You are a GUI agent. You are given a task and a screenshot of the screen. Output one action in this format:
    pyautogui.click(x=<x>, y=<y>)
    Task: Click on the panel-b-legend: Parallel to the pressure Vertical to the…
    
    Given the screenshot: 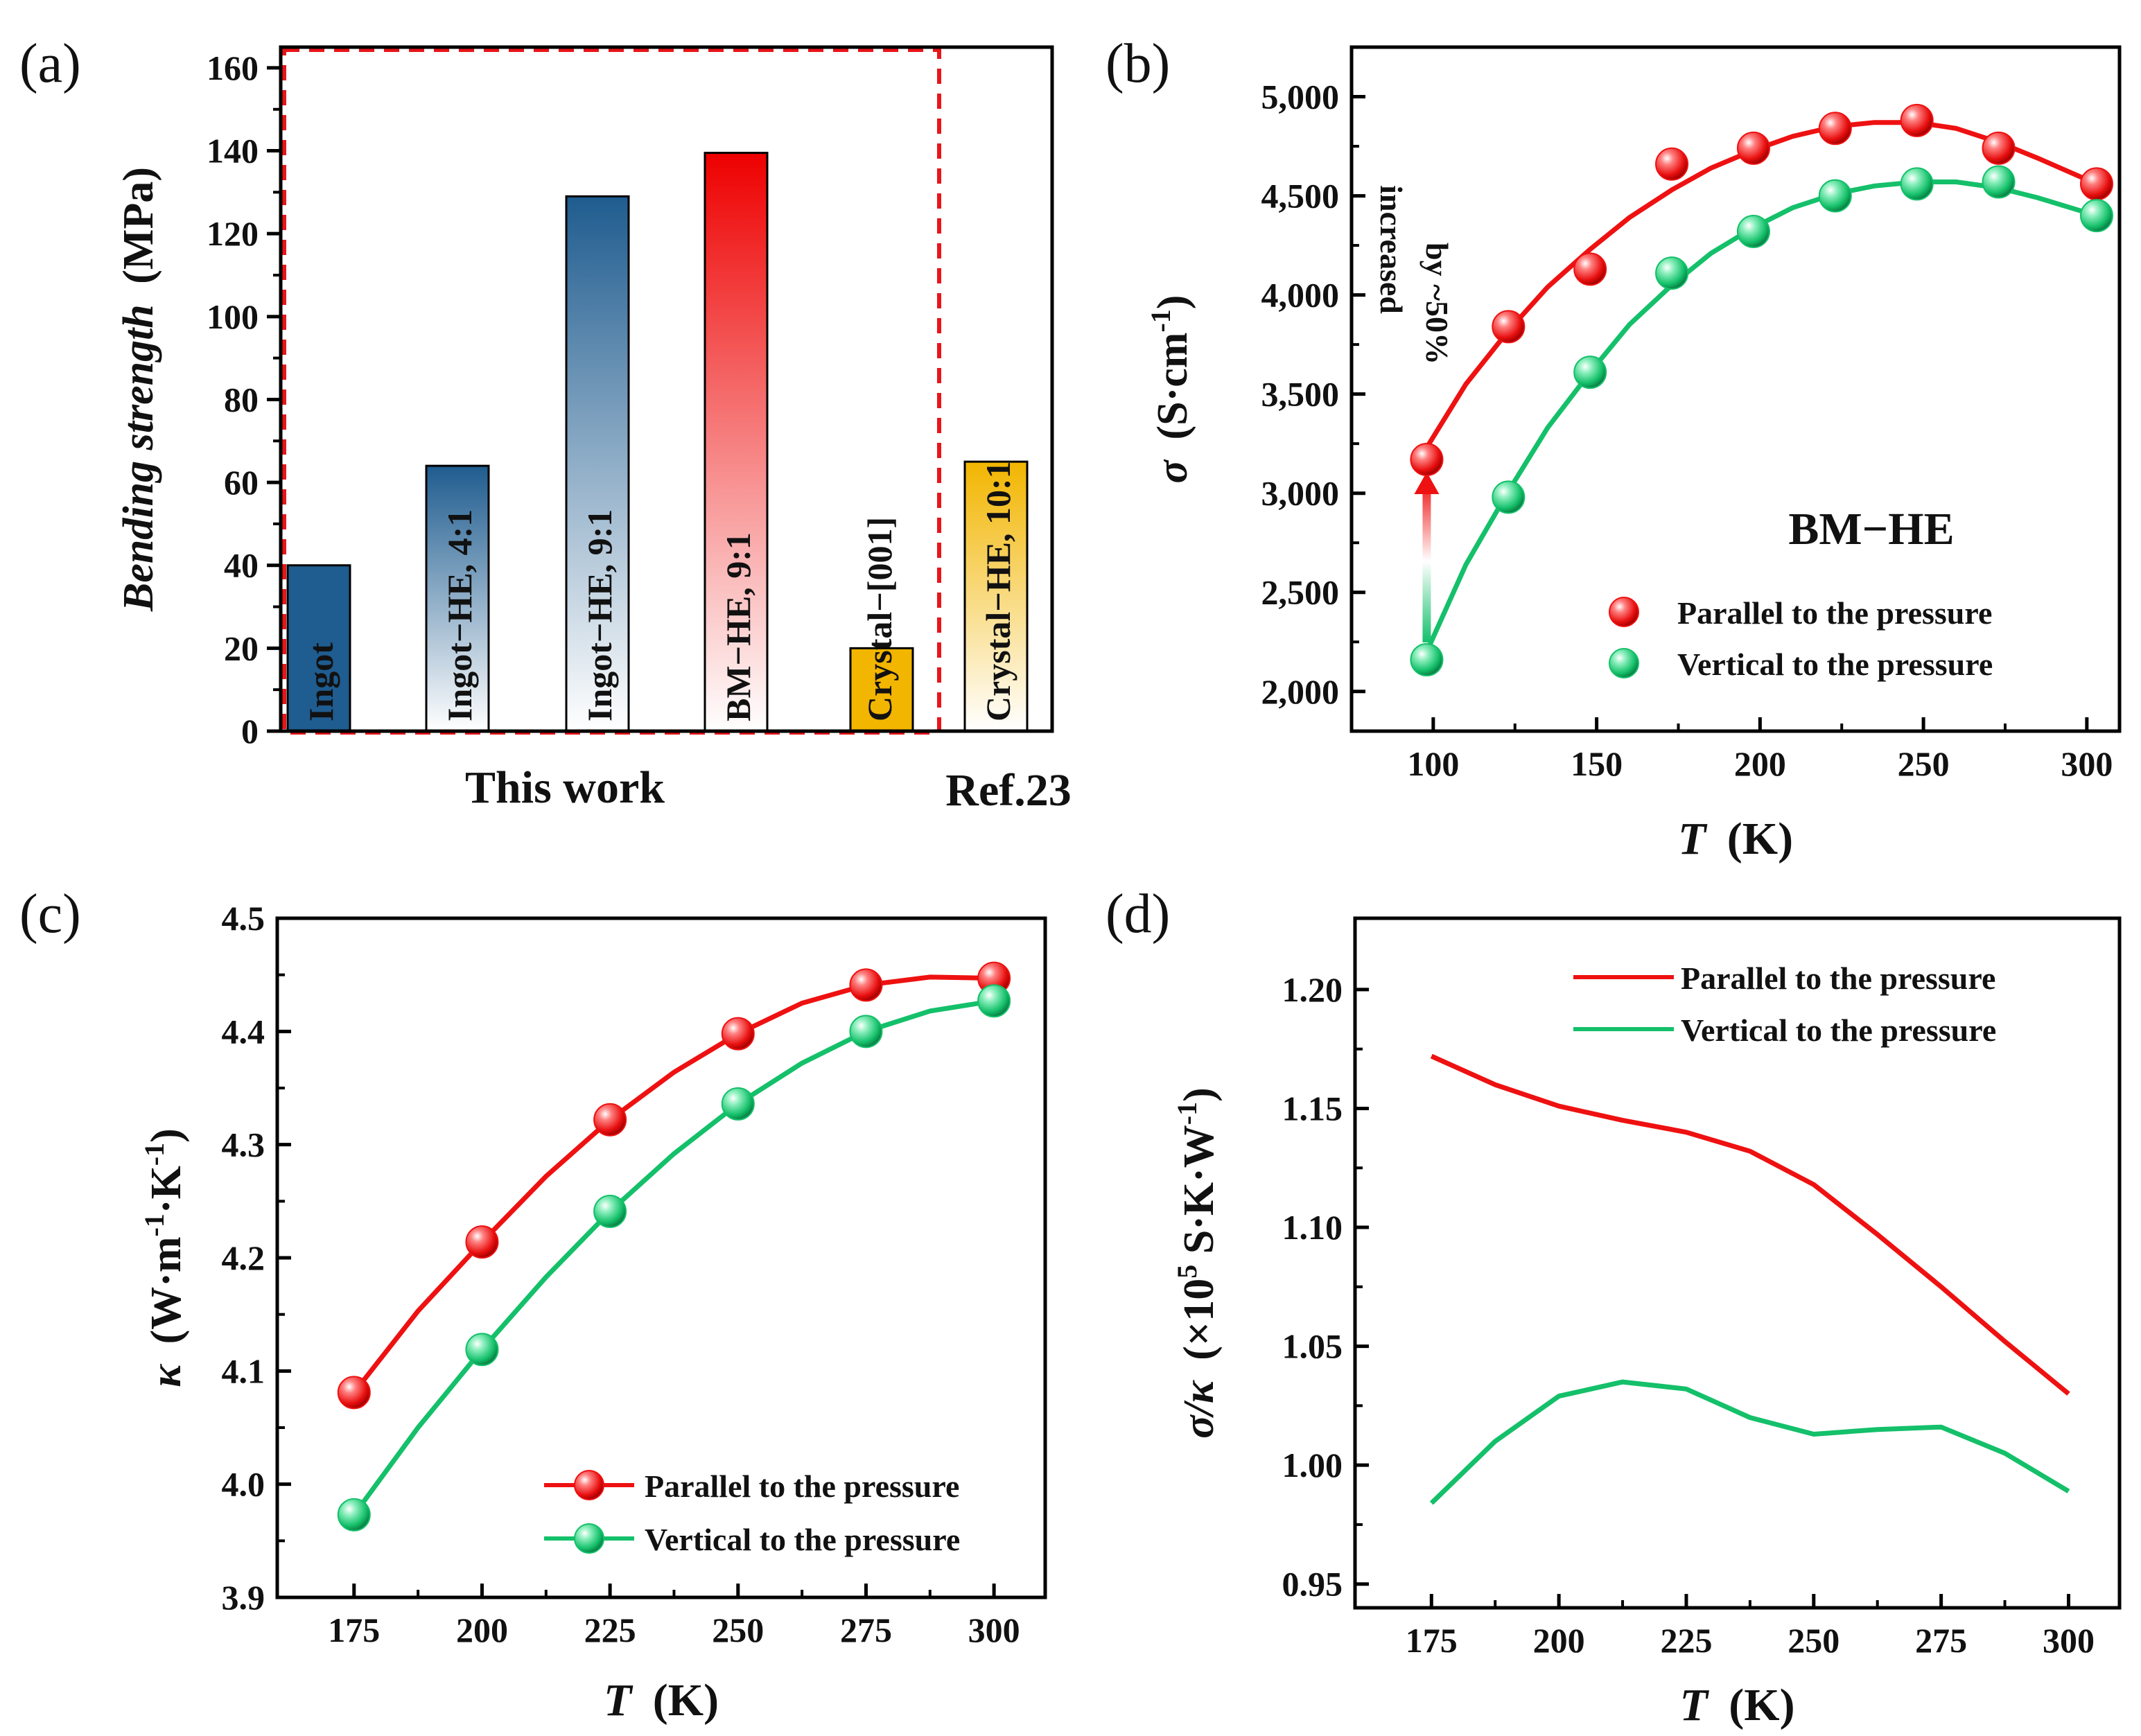 What is the action you would take?
    pyautogui.click(x=1801, y=638)
    